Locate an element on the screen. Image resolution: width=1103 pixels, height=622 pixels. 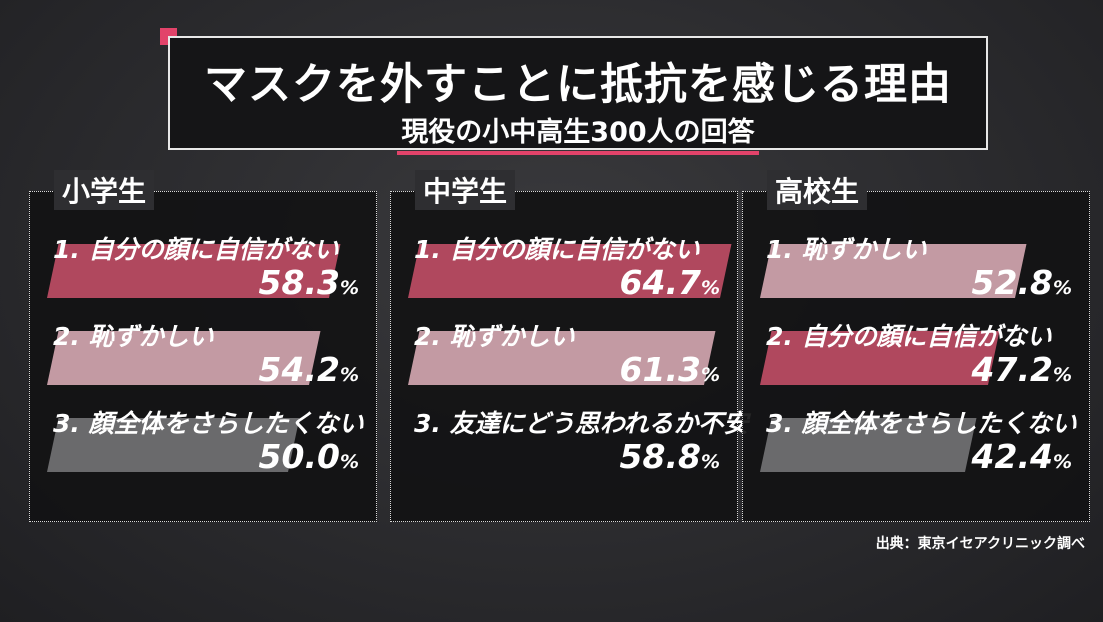
item-value-elementary-2: 54.2% is located at coordinates (269, 369).